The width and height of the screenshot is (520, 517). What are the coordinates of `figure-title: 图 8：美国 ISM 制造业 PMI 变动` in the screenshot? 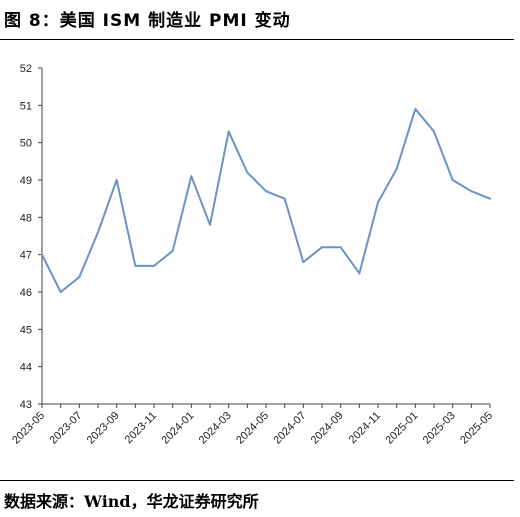 It's located at (147, 21).